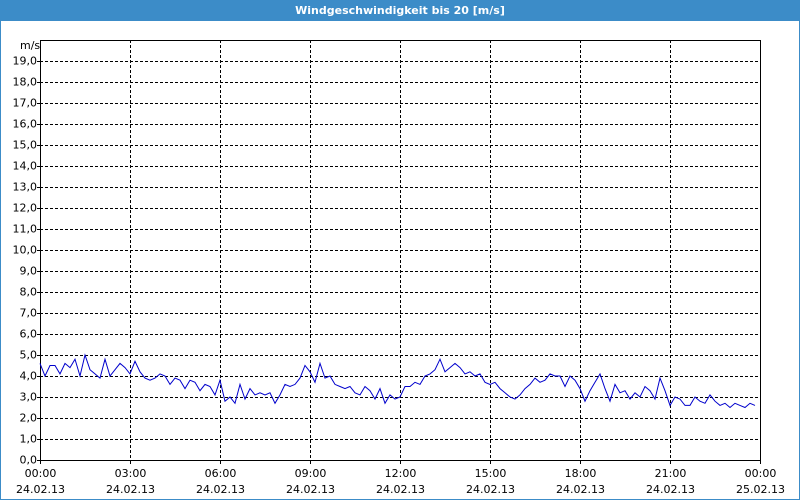 This screenshot has height=500, width=800. Describe the element at coordinates (29, 334) in the screenshot. I see `y-tick-label: 6,0` at that location.